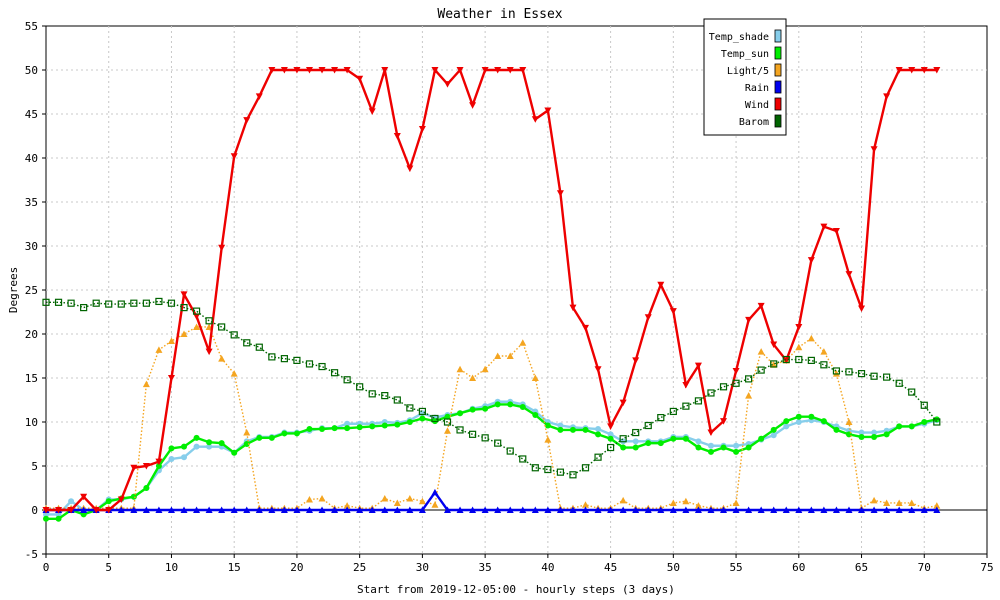 Image resolution: width=1000 pixels, height=600 pixels. What do you see at coordinates (861, 567) in the screenshot?
I see `x-tick-label-13: 65` at bounding box center [861, 567].